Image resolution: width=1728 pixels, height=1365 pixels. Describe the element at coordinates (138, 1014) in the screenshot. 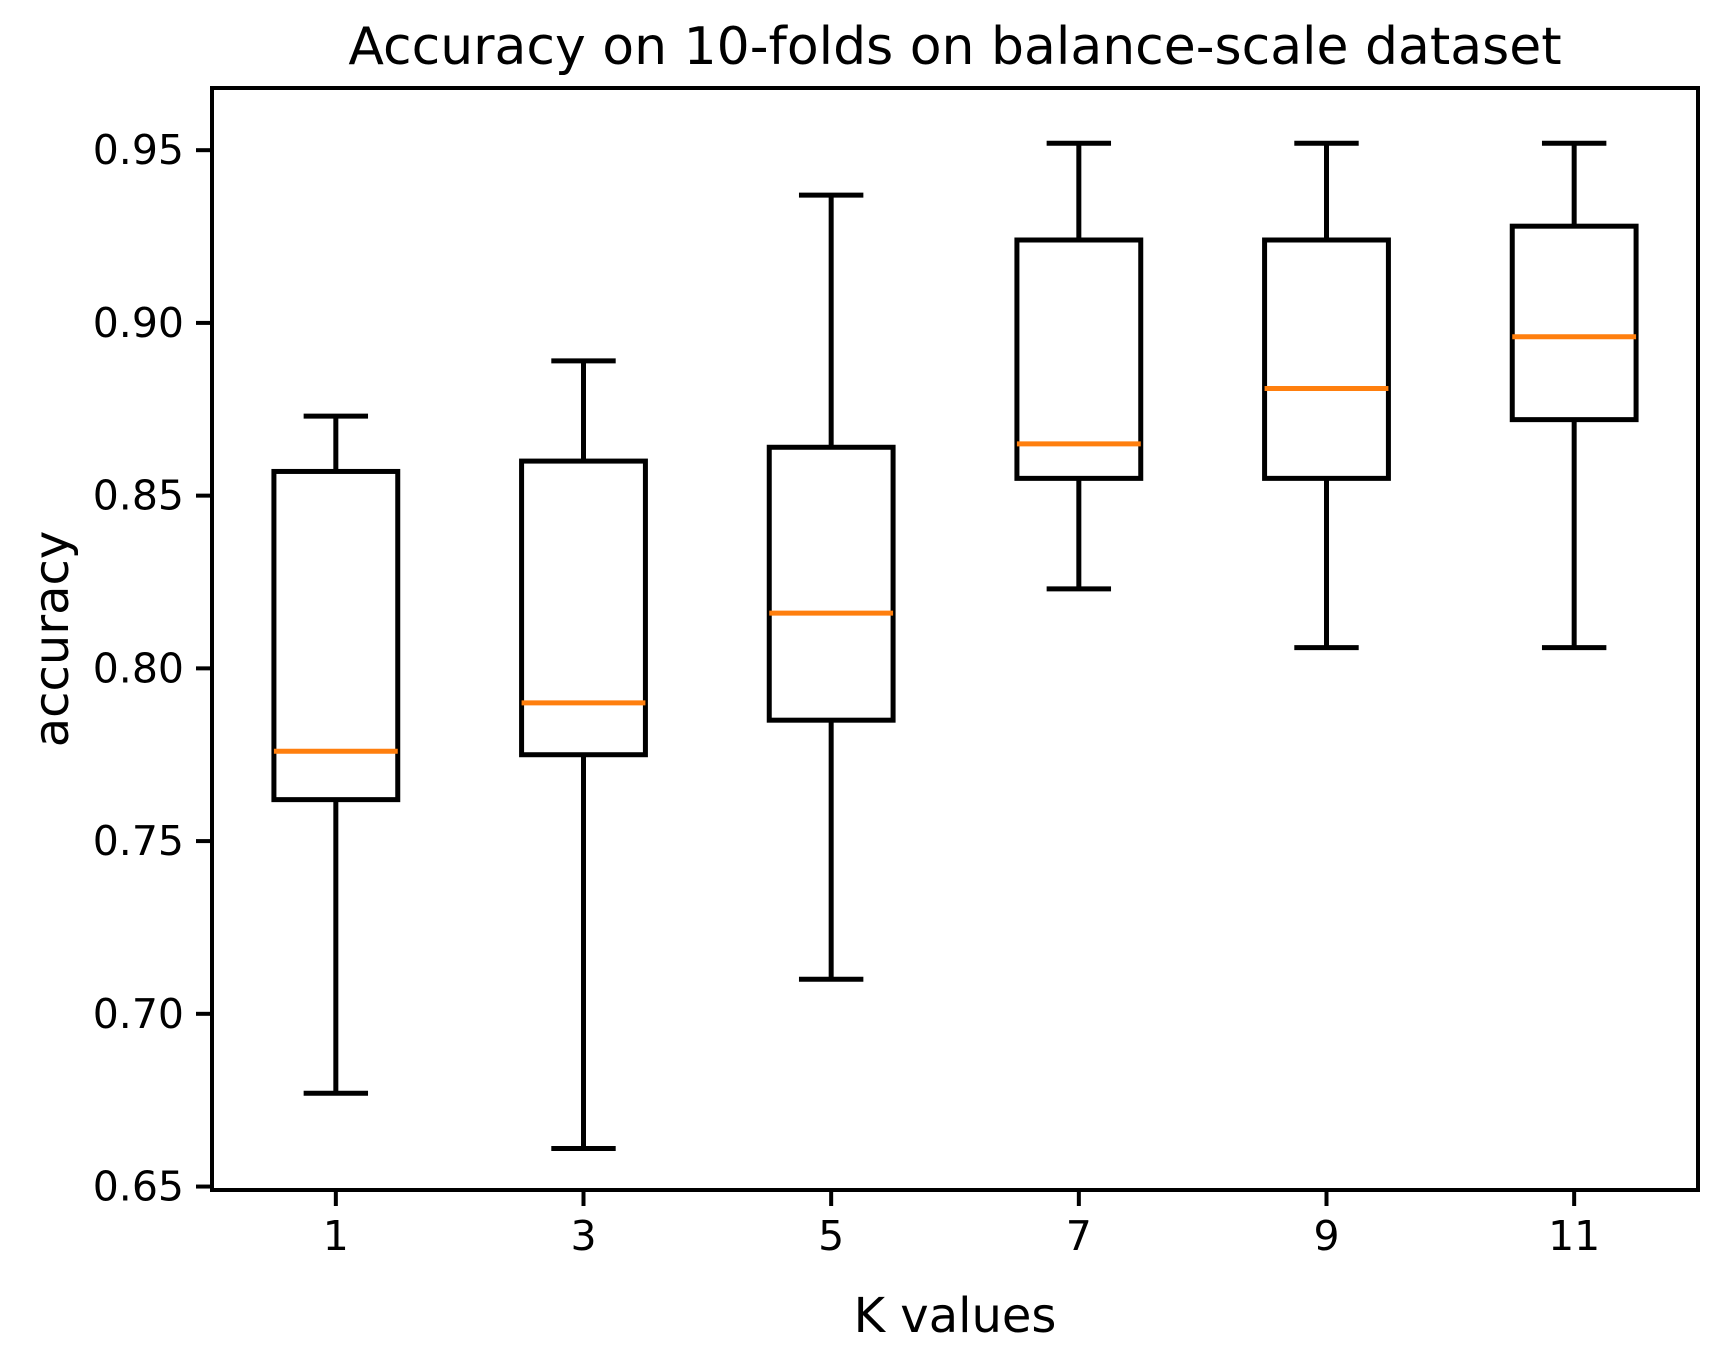

I see `y-tick-label: 0.70` at that location.